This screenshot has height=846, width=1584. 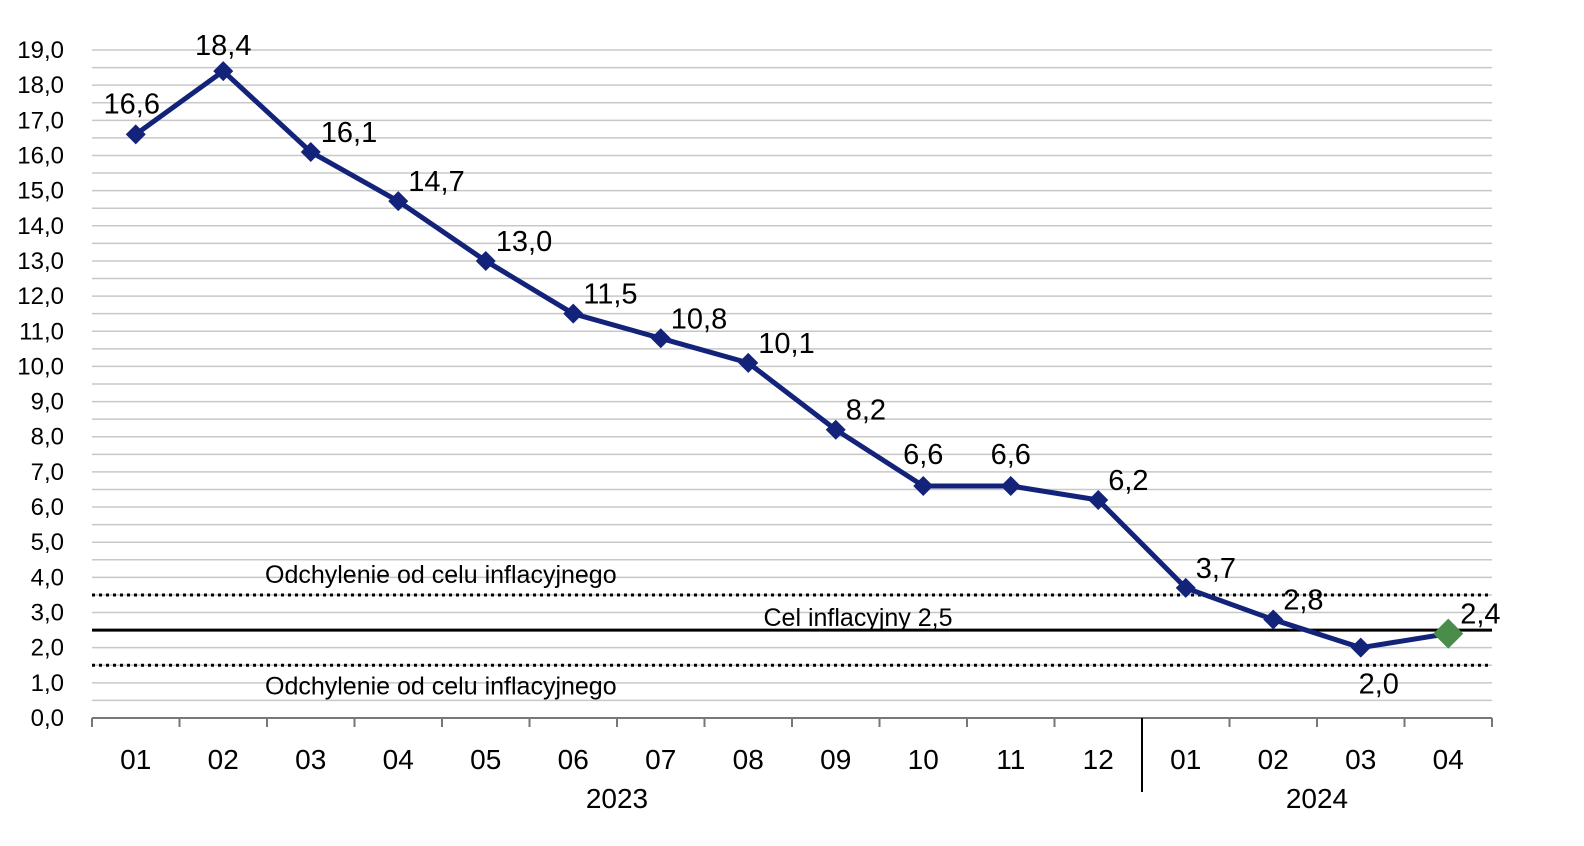 I want to click on y-tick-label: 2,0, so click(x=47, y=648).